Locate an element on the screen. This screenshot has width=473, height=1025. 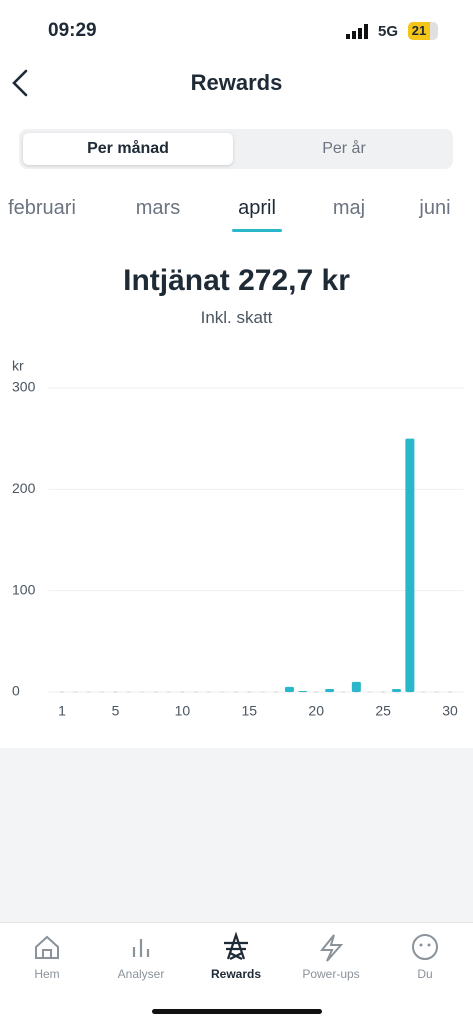
nav-item: Analyser is located at coordinates (141, 974).